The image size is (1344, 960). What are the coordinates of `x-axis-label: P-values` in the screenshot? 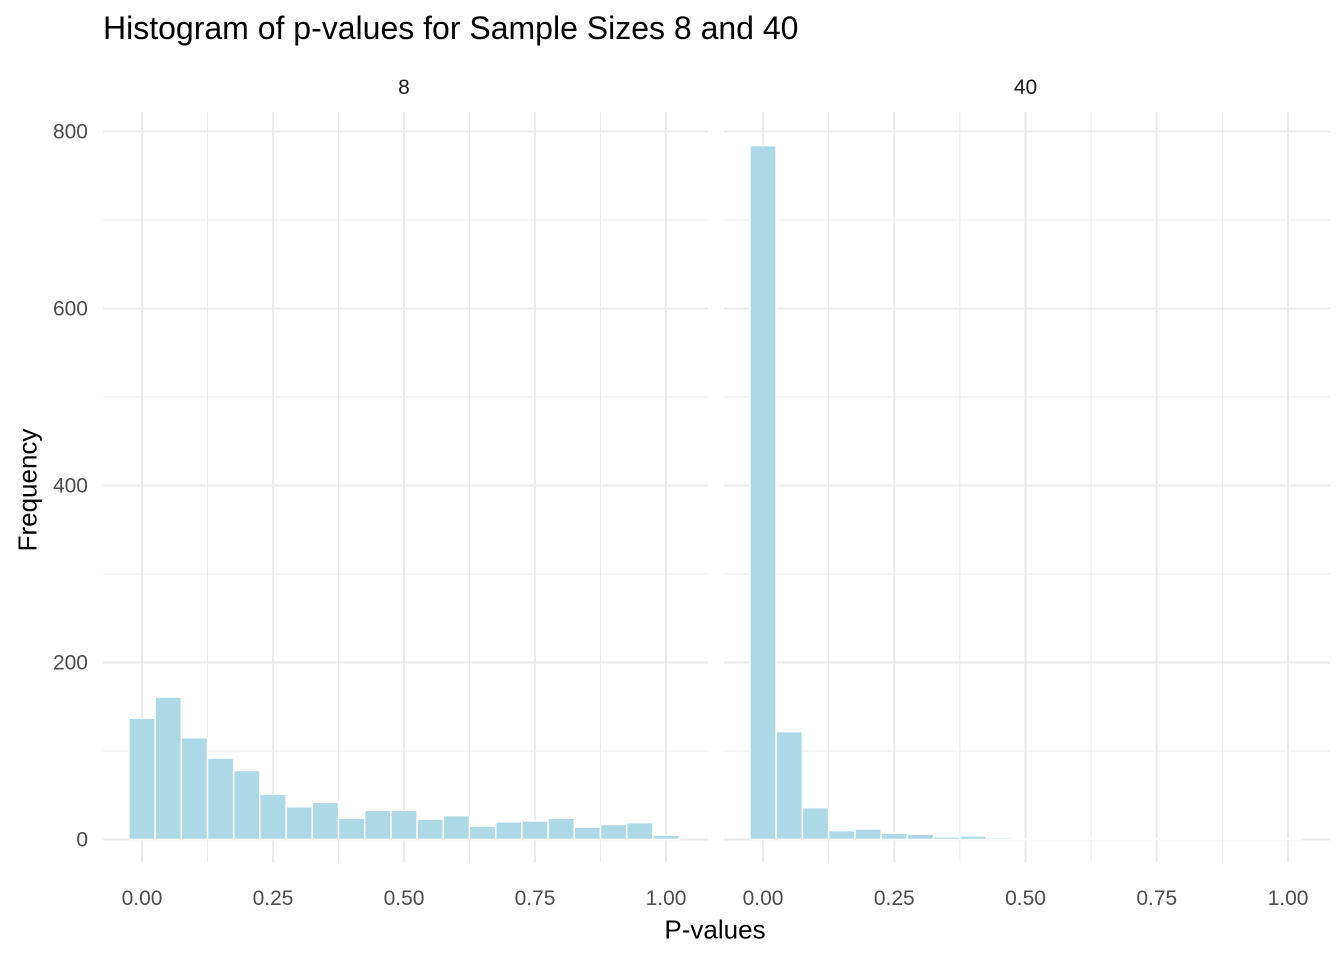 It's located at (715, 929).